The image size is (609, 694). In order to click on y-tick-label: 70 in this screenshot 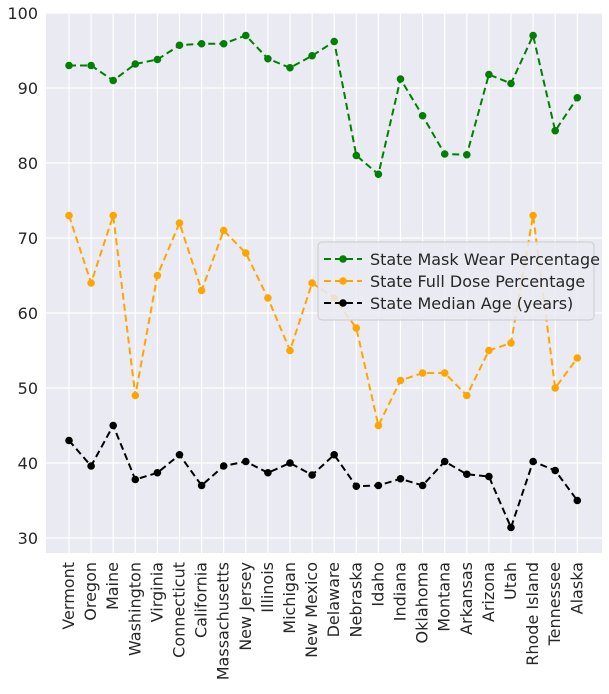, I will do `click(28, 238)`.